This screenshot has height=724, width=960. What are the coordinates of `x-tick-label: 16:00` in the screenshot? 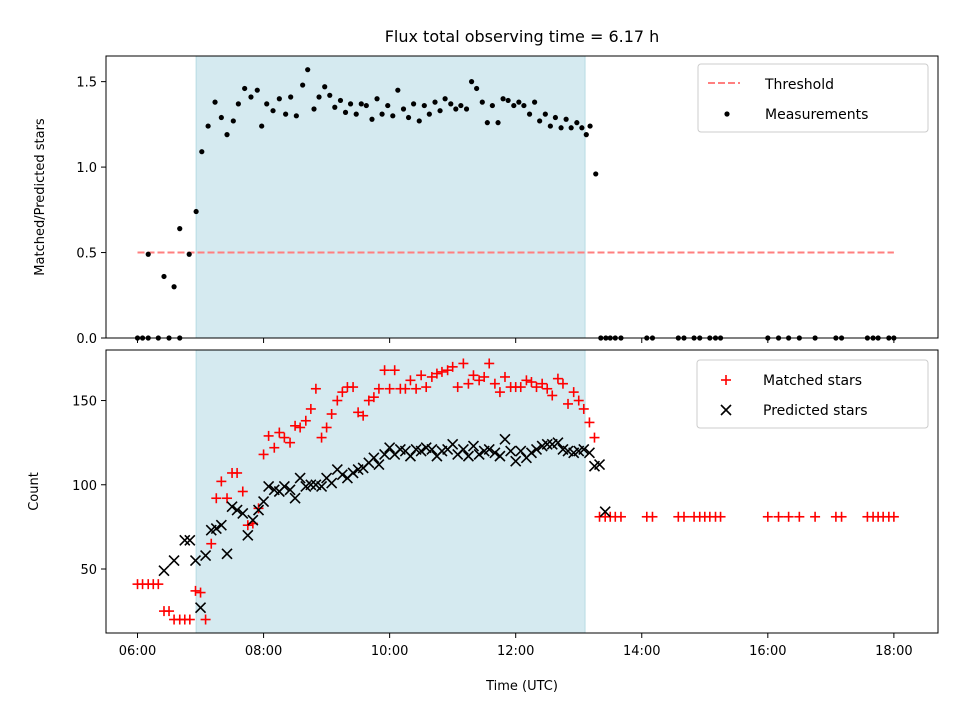 It's located at (767, 651).